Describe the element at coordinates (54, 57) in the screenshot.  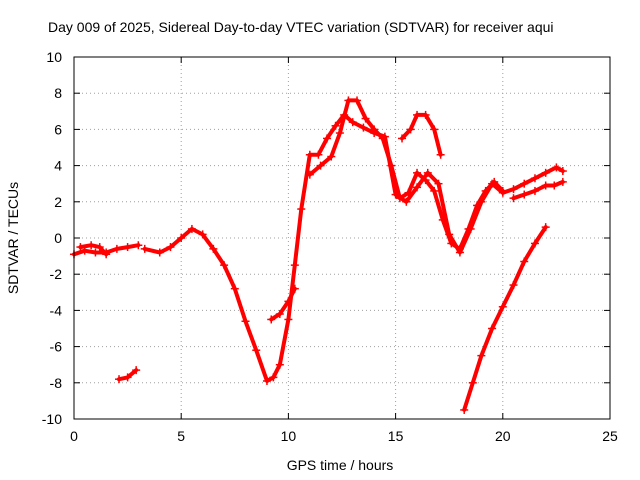
I see `y-tick-label: 10` at that location.